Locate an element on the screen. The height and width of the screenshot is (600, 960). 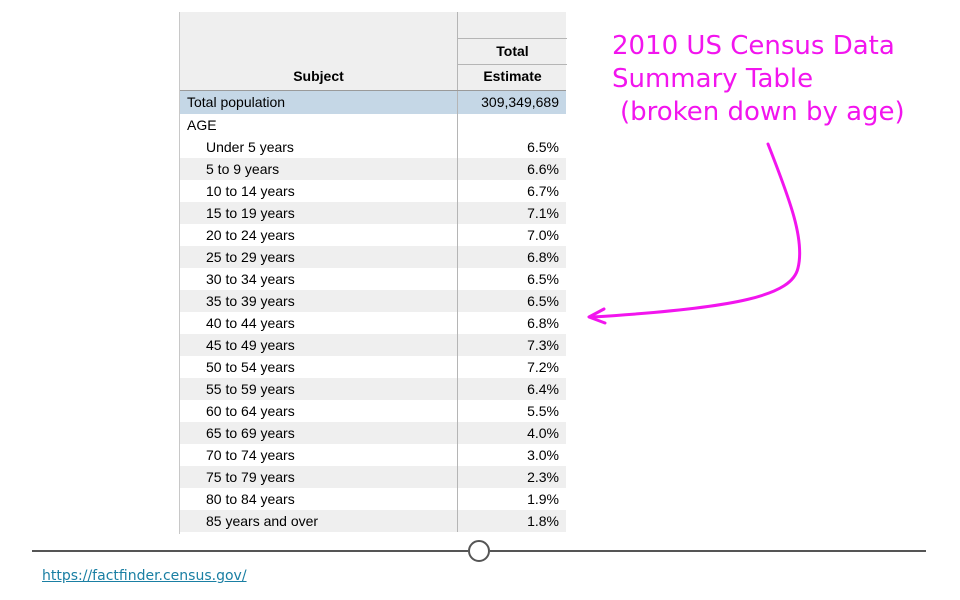
arrow-curve is located at coordinates (696, 230).